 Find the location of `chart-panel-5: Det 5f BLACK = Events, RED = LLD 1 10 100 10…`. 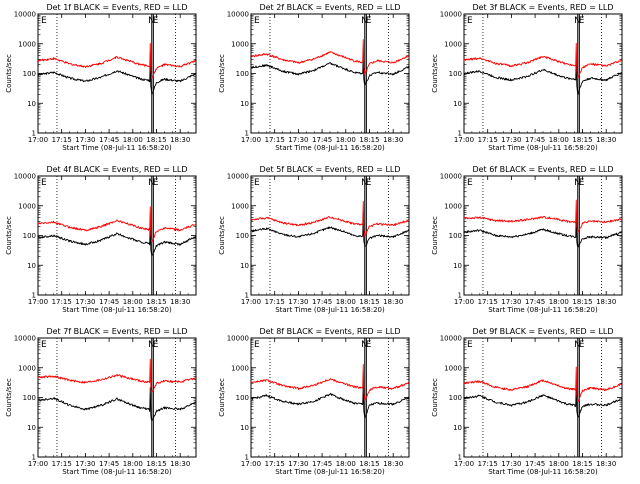

chart-panel-5: Det 5f BLACK = Events, RED = LLD 1 10 100 10… is located at coordinates (314, 239).